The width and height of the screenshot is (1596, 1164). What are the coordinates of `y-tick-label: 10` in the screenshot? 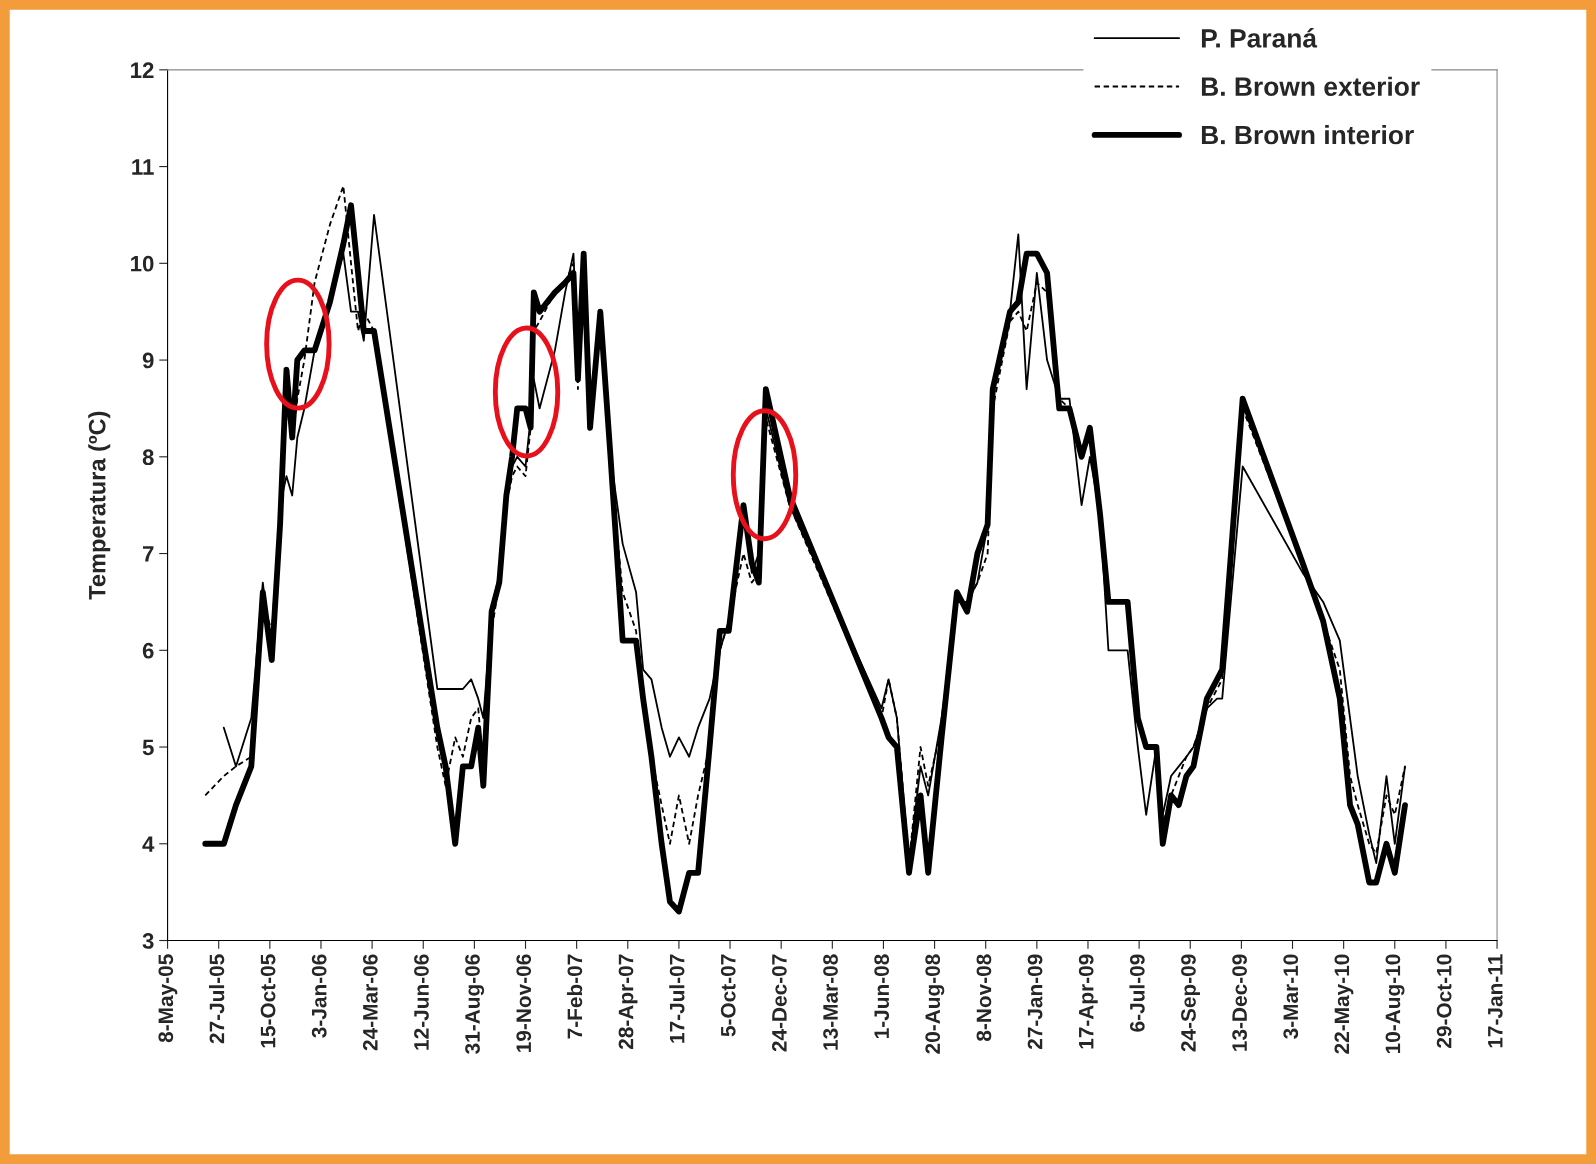 It's located at (142, 263).